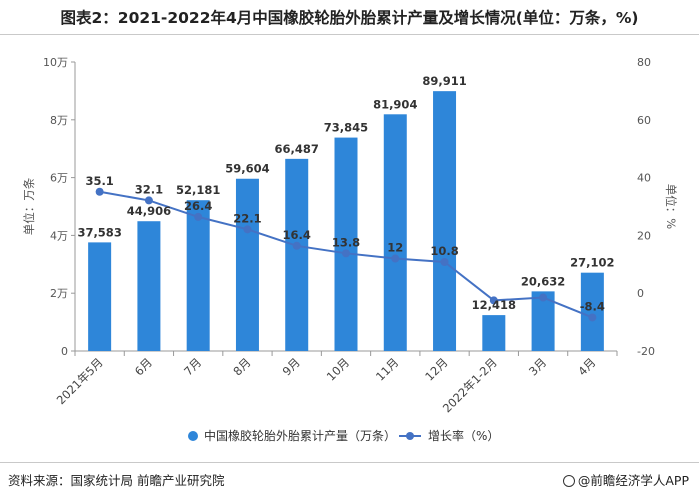  Describe the element at coordinates (99, 181) in the screenshot. I see `growth-value-label: 35.1` at that location.